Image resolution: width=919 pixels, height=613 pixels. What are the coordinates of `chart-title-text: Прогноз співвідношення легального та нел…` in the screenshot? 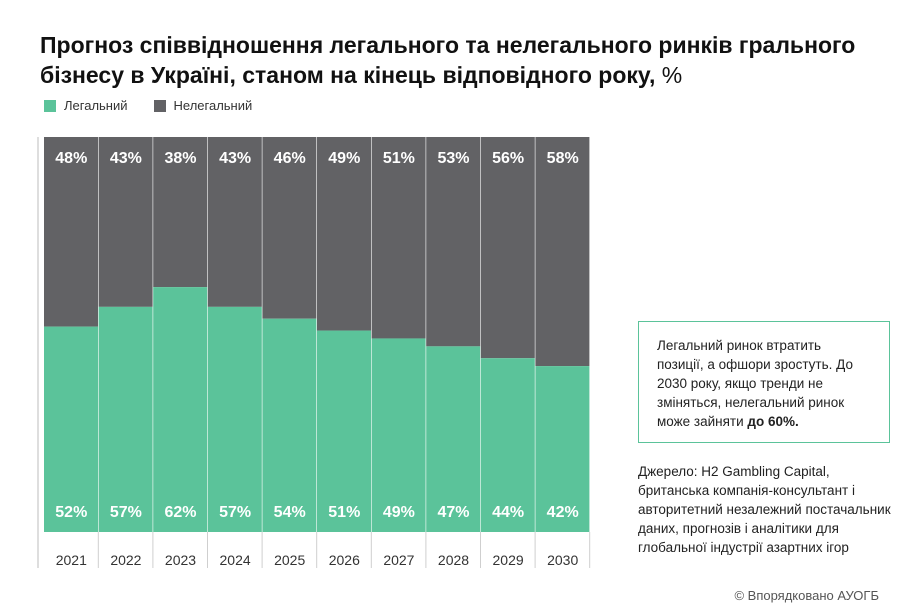 It's located at (448, 60).